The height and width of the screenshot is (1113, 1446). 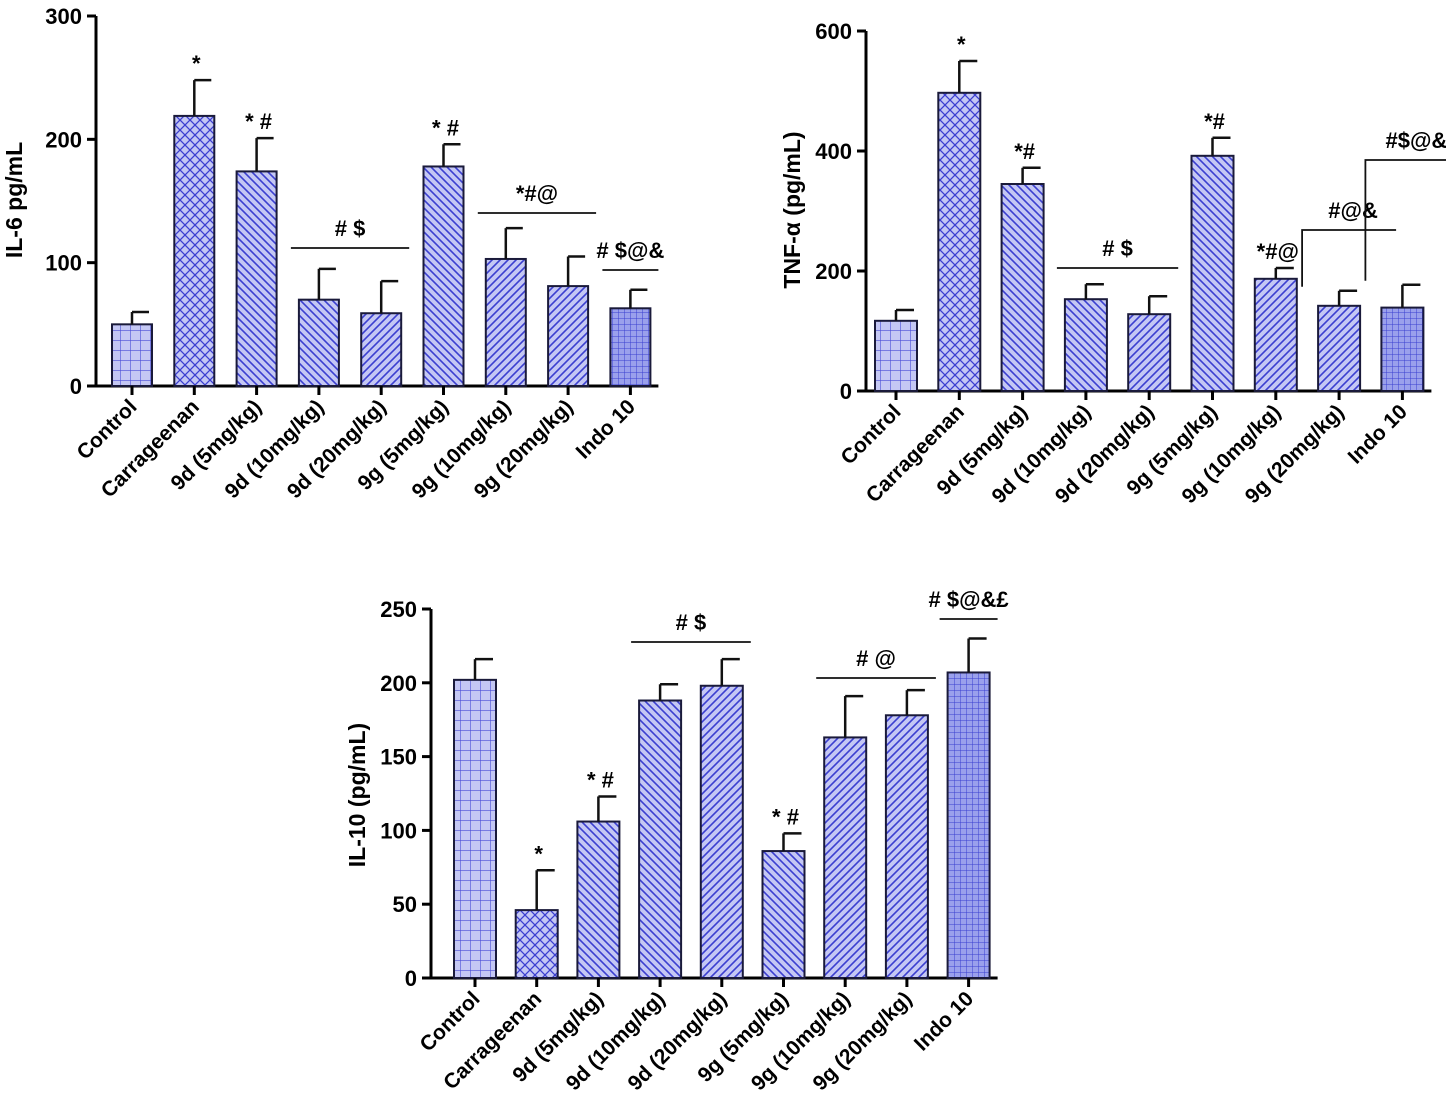 What do you see at coordinates (630, 250) in the screenshot?
I see `significance-label: # $@&` at bounding box center [630, 250].